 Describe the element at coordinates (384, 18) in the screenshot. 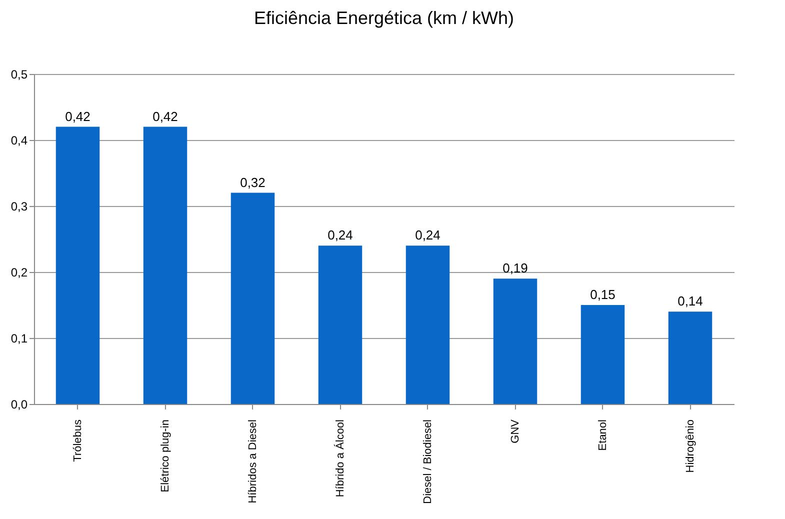

I see `chart-title: Eficiência Energética (km / kWh)` at that location.